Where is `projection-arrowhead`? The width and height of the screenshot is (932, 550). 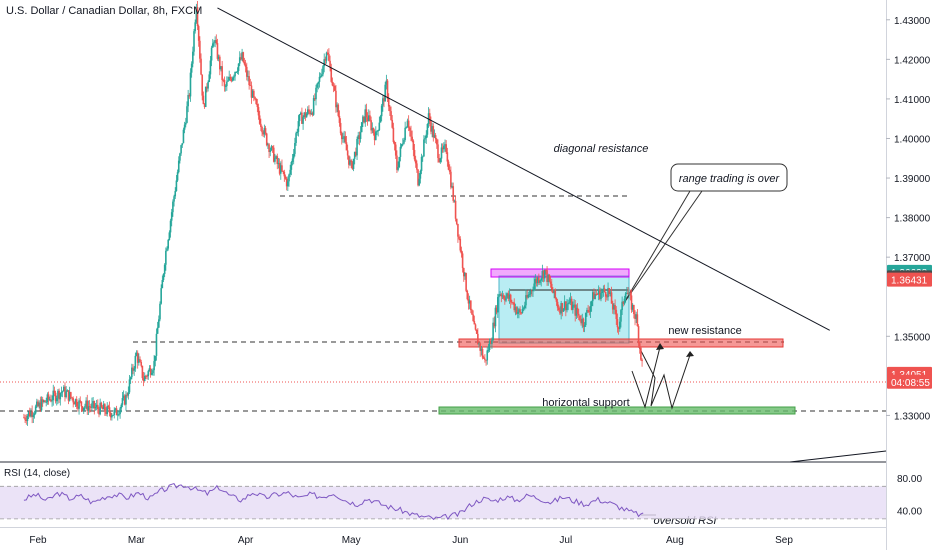 projection-arrowhead is located at coordinates (690, 354).